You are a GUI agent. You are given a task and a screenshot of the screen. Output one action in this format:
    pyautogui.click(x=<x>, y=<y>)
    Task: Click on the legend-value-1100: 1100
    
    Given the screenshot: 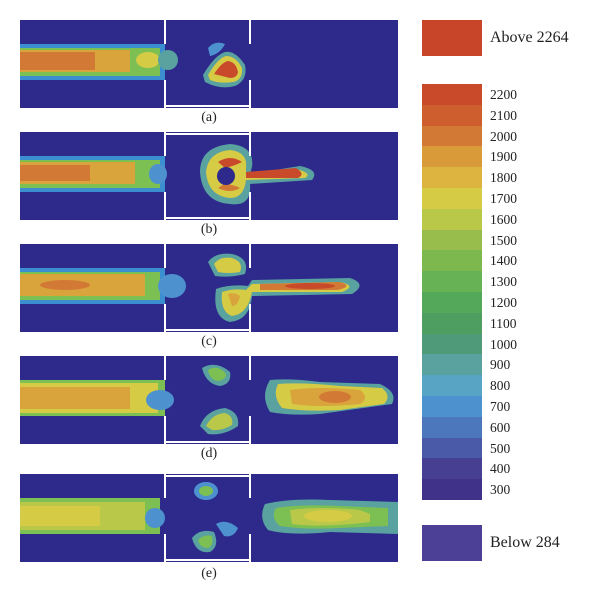 What is the action you would take?
    pyautogui.click(x=503, y=323)
    